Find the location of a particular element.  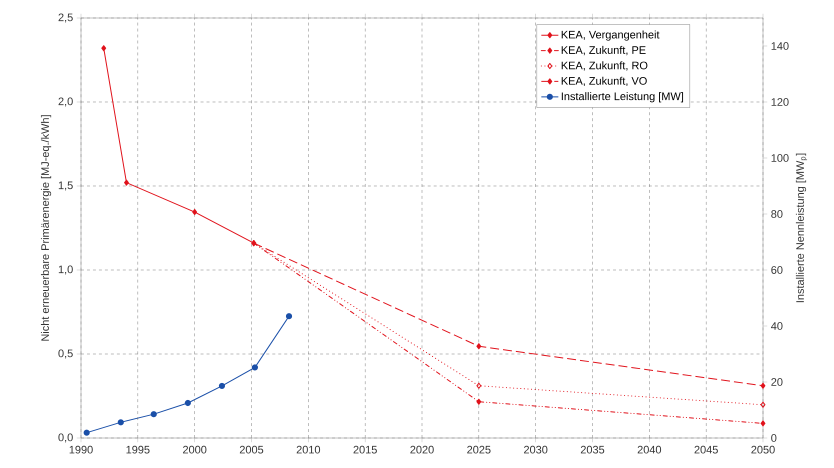

legend-label: KEA, Zukunft, PE is located at coordinates (604, 51).